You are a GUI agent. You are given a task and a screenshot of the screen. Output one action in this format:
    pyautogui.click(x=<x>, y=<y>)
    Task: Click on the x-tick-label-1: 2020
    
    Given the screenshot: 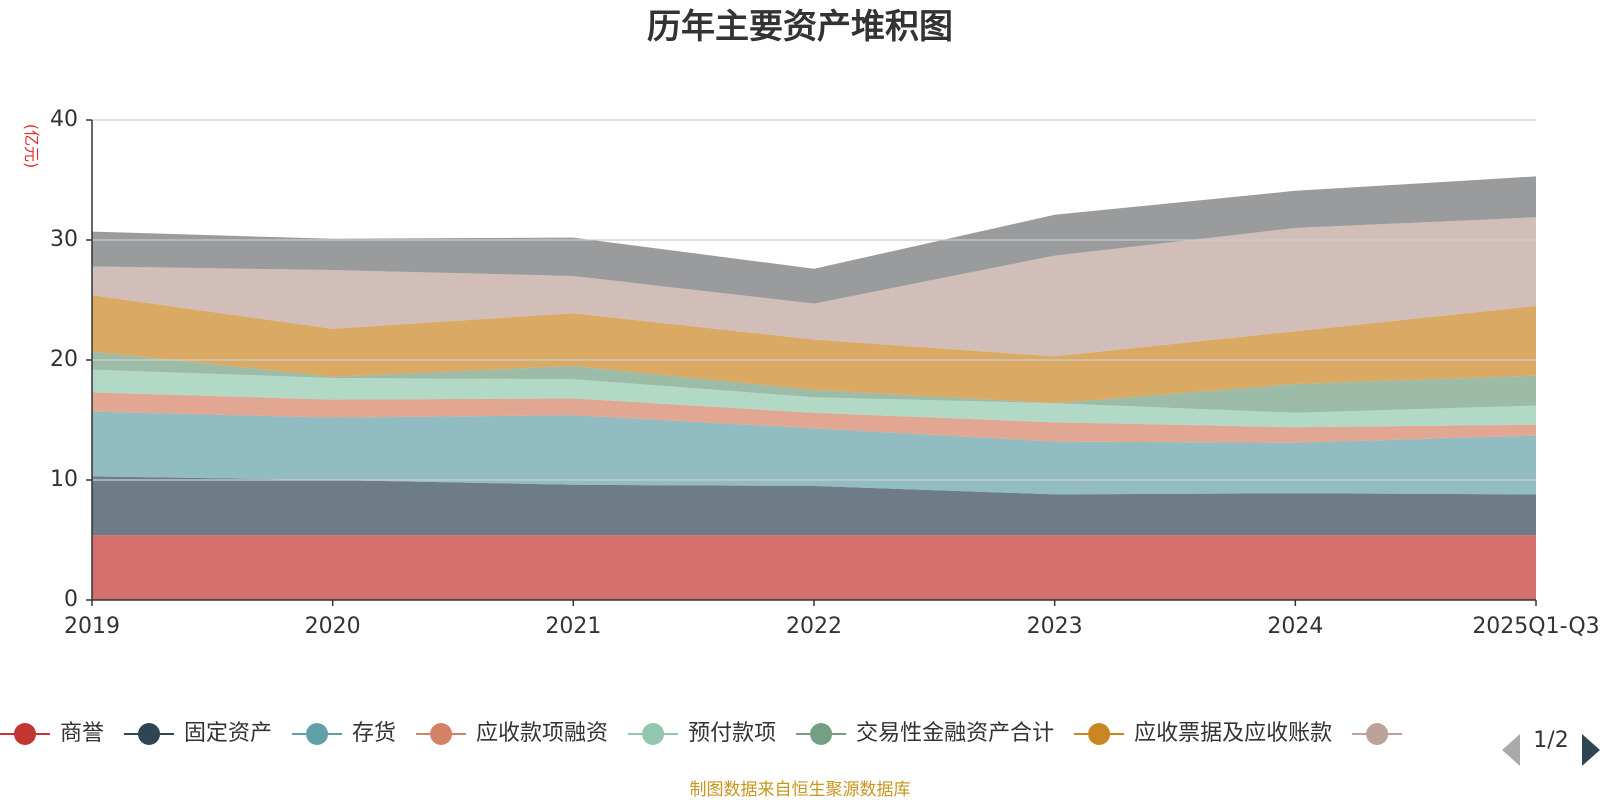 What is the action you would take?
    pyautogui.click(x=333, y=626)
    